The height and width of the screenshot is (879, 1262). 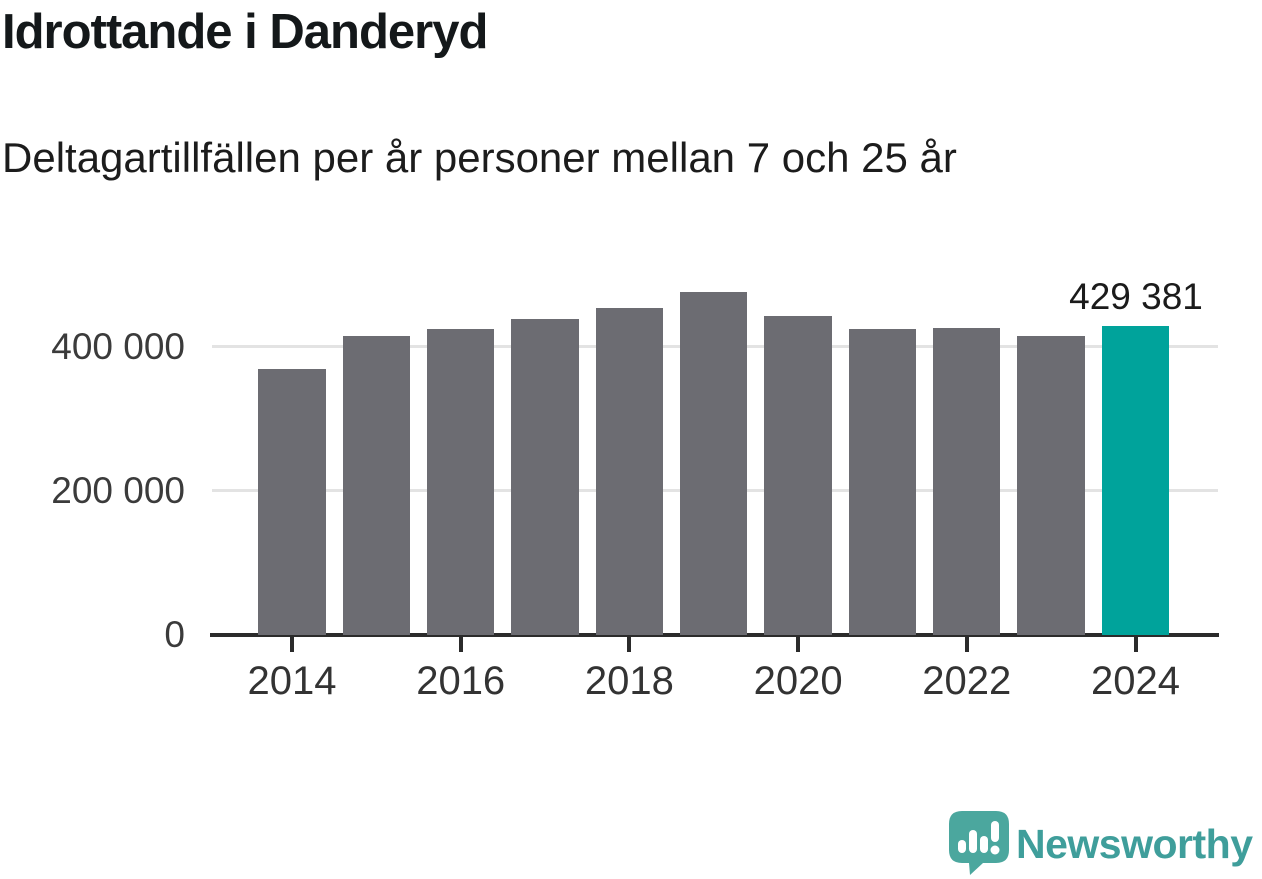 What do you see at coordinates (376, 485) in the screenshot?
I see `bar-2015` at bounding box center [376, 485].